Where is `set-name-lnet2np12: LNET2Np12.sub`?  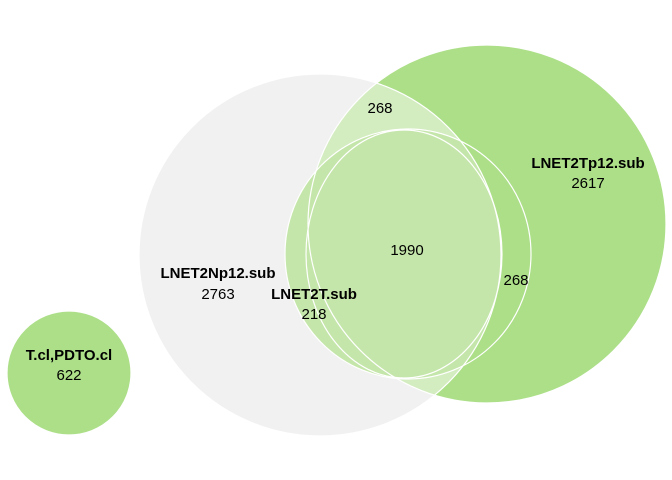 set-name-lnet2np12: LNET2Np12.sub is located at coordinates (217, 273).